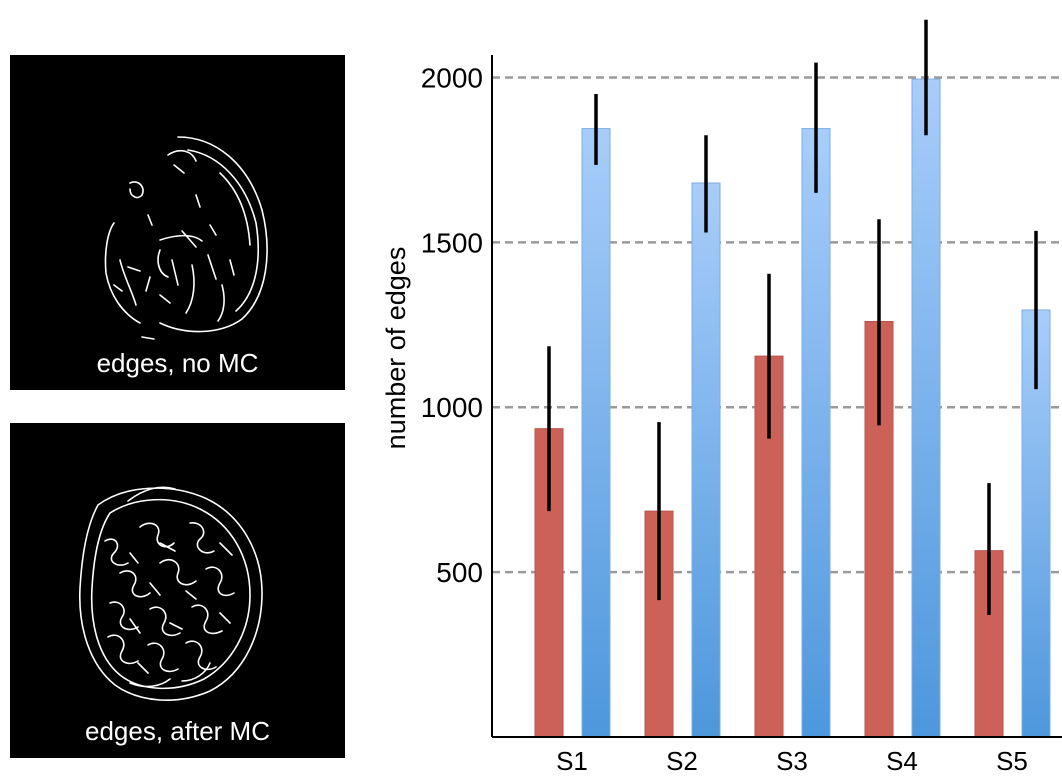  What do you see at coordinates (177, 363) in the screenshot?
I see `panel-caption-no-mc: edges, no MC` at bounding box center [177, 363].